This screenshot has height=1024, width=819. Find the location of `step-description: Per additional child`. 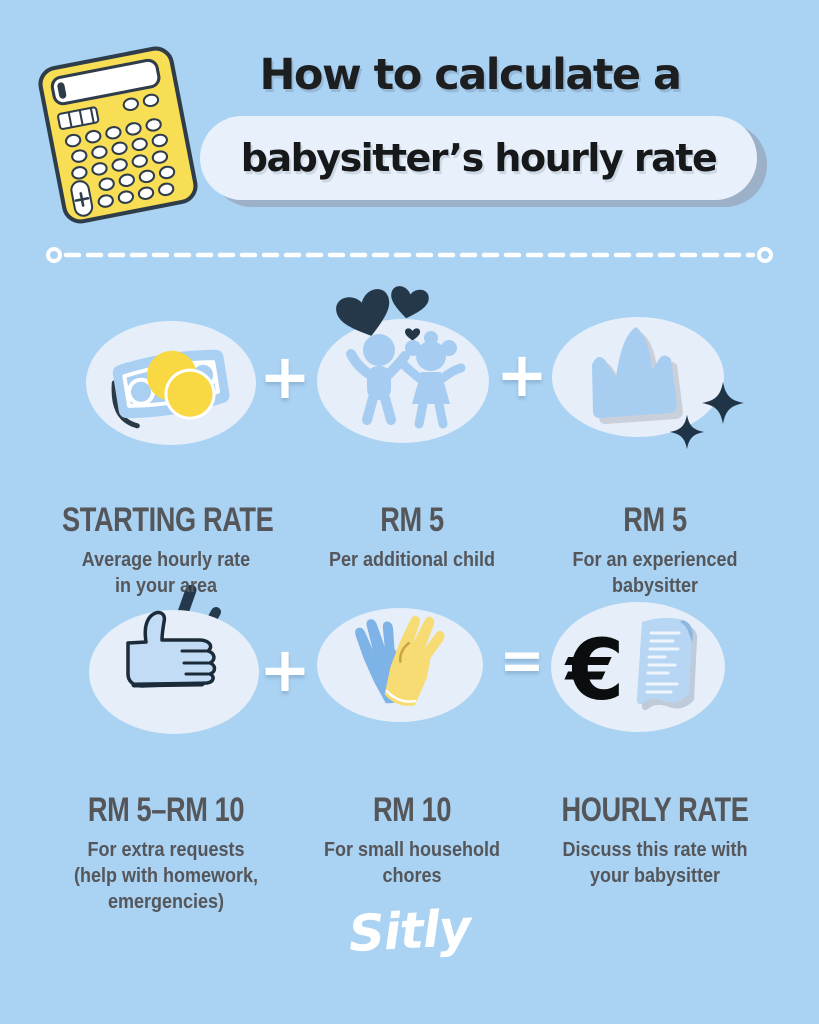

step-description: Per additional child is located at coordinates (412, 559).